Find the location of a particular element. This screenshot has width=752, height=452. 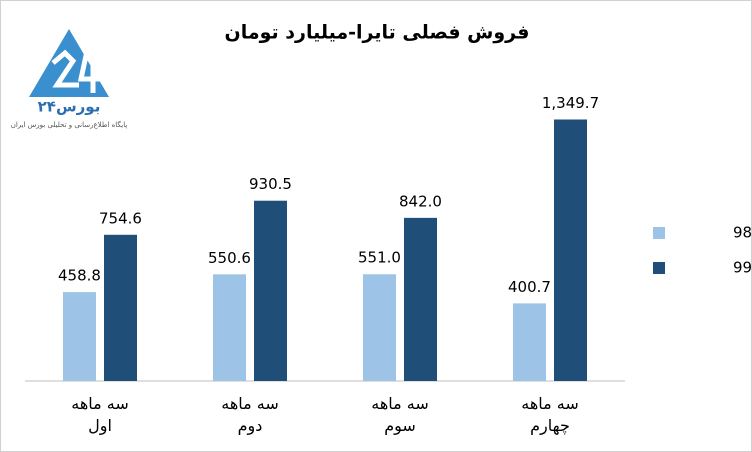

value-label: 551.0 is located at coordinates (379, 258).